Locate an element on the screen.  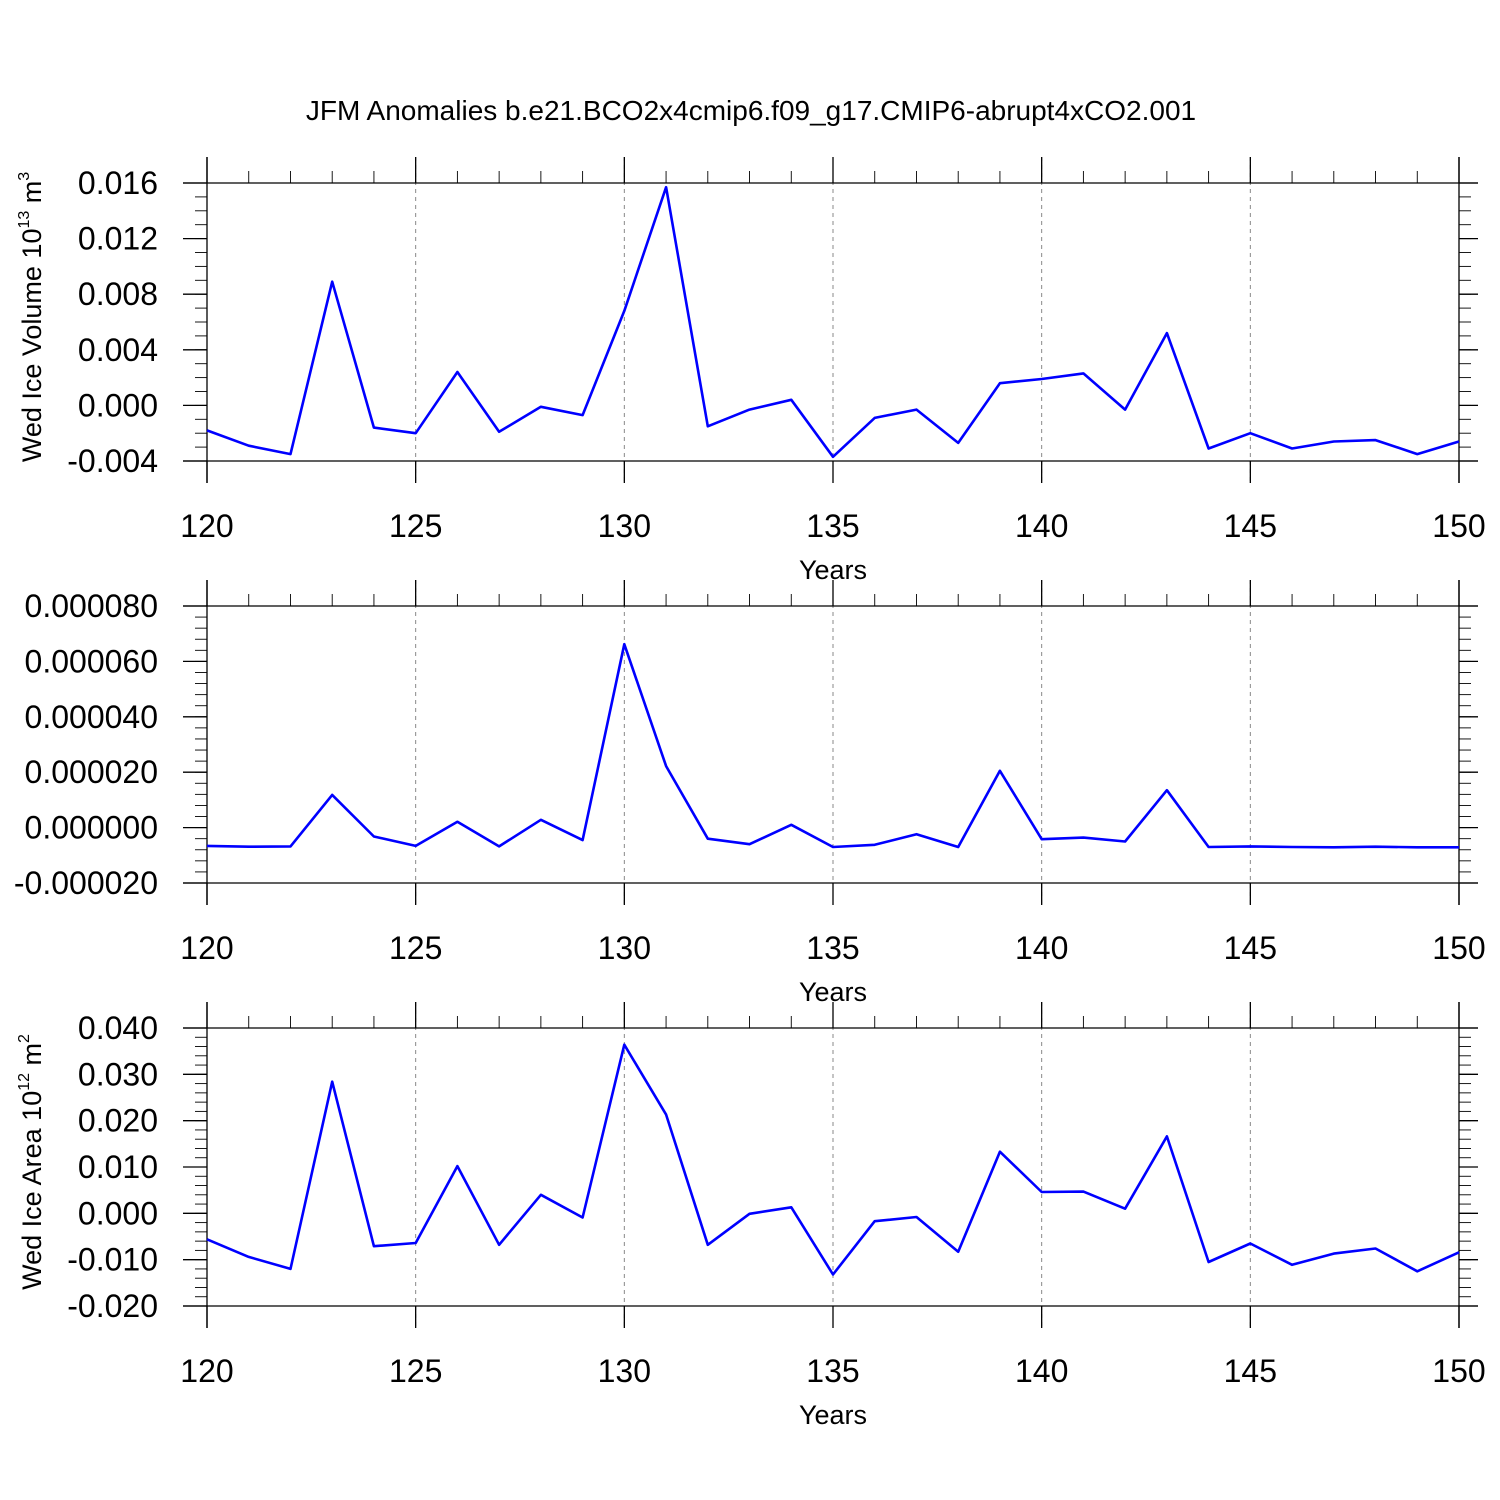
y-tick-label: 0.040 is located at coordinates (118, 1028).